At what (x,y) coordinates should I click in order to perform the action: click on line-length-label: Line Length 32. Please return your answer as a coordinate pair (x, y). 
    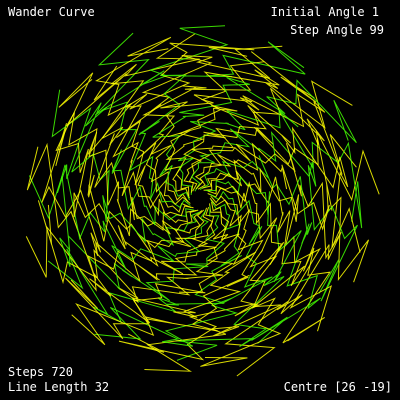
    Looking at the image, I should click on (59, 387).